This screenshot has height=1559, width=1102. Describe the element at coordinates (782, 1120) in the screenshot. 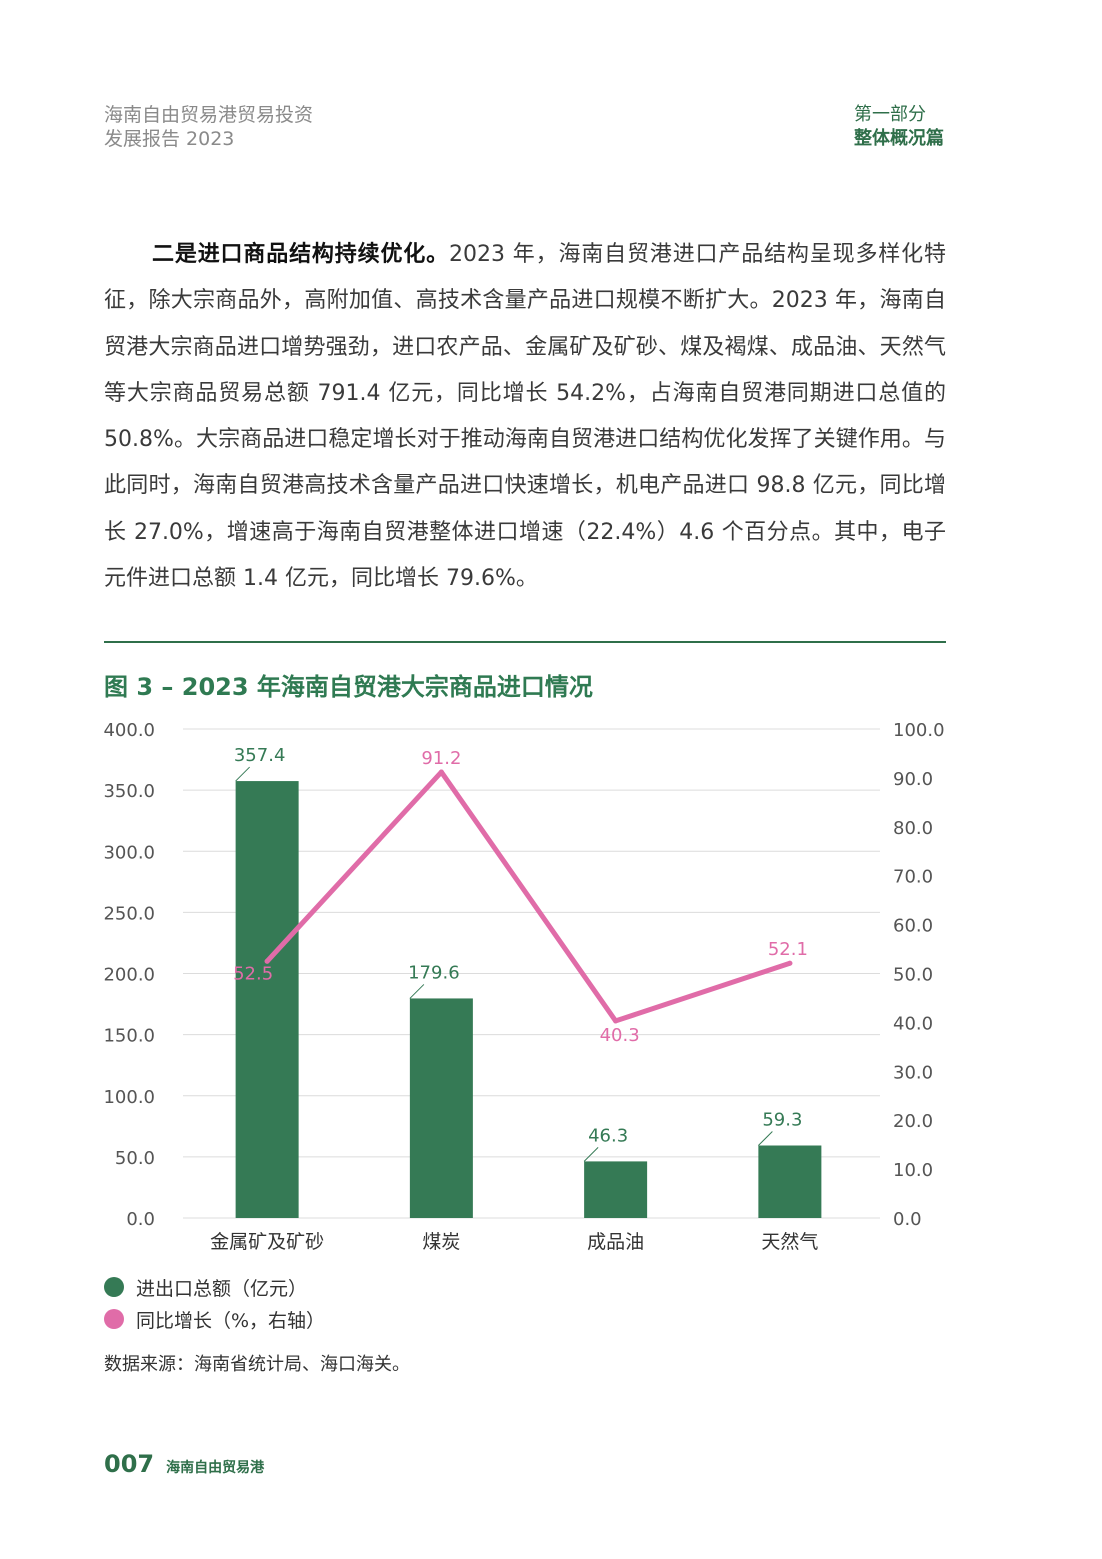

I see `bar-label: 59.3` at that location.